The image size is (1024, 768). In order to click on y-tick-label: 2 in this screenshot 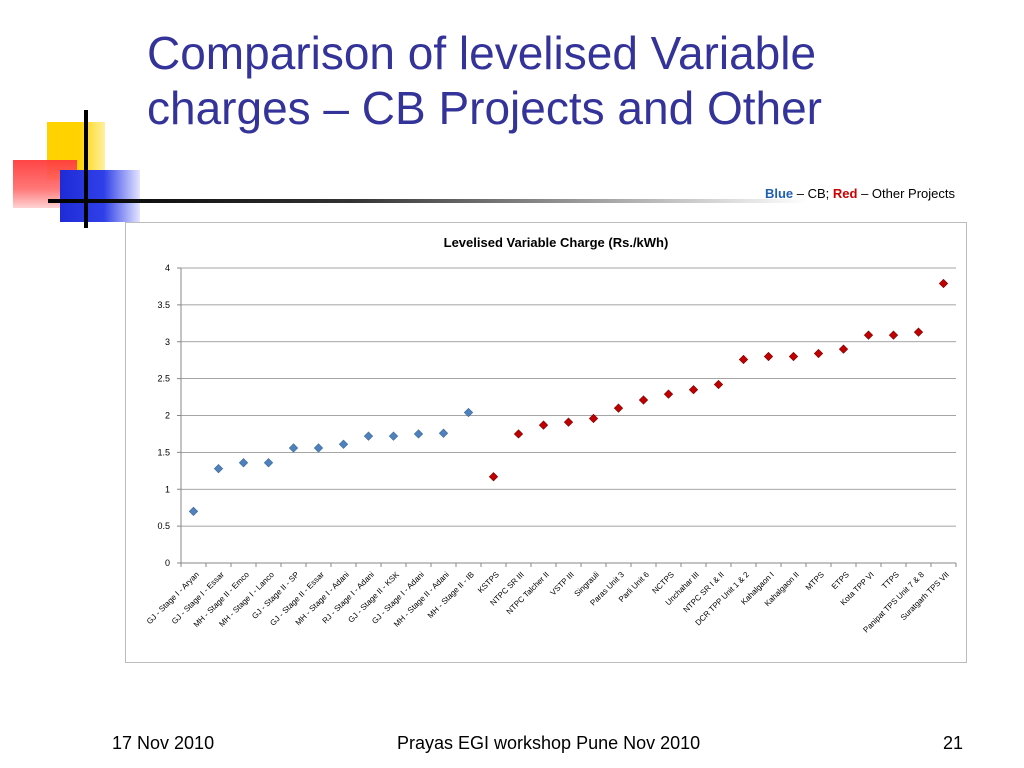, I will do `click(167, 416)`.